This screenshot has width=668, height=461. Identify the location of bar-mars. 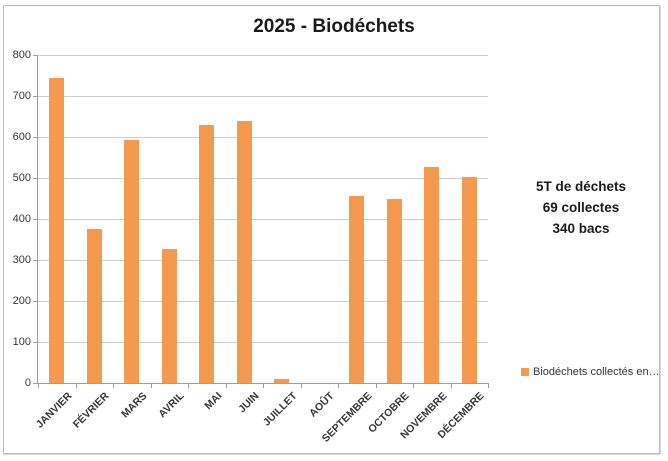
(132, 261).